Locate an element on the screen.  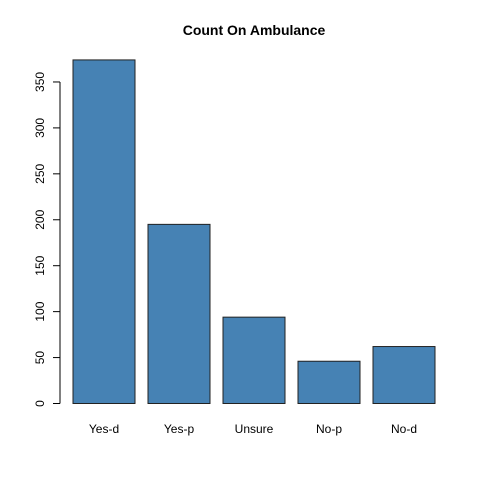
y-axis: 0 50 100 150 200 250 300 350 is located at coordinates (47, 239).